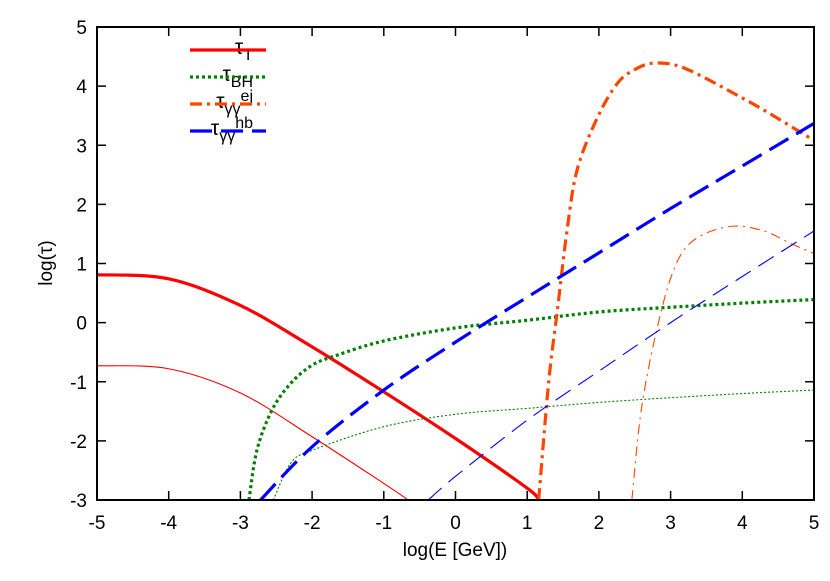  What do you see at coordinates (81, 28) in the screenshot?
I see `y-tick-label: 5` at bounding box center [81, 28].